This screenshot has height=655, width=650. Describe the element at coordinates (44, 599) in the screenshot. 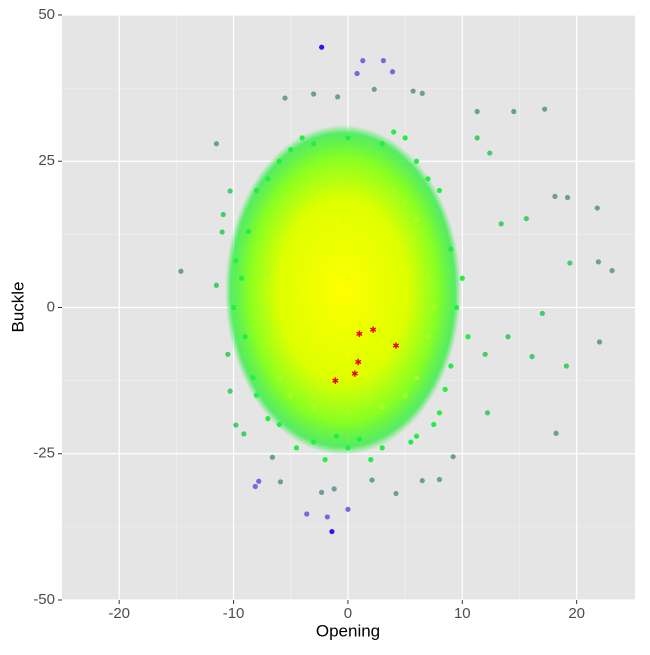

I see `y-tick-label: -50` at that location.